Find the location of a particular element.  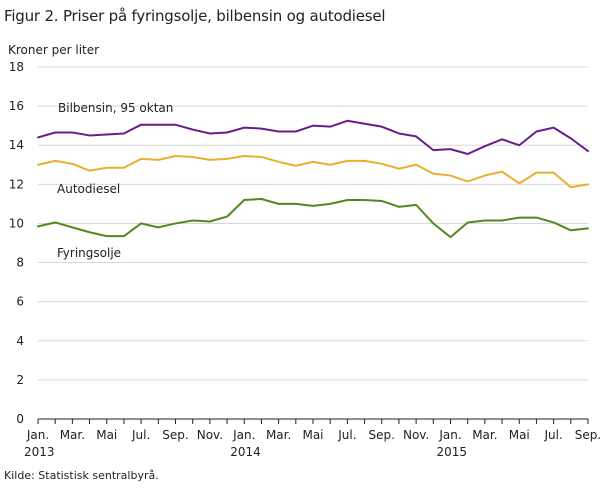

y-tick-label: 6 is located at coordinates (20, 302).